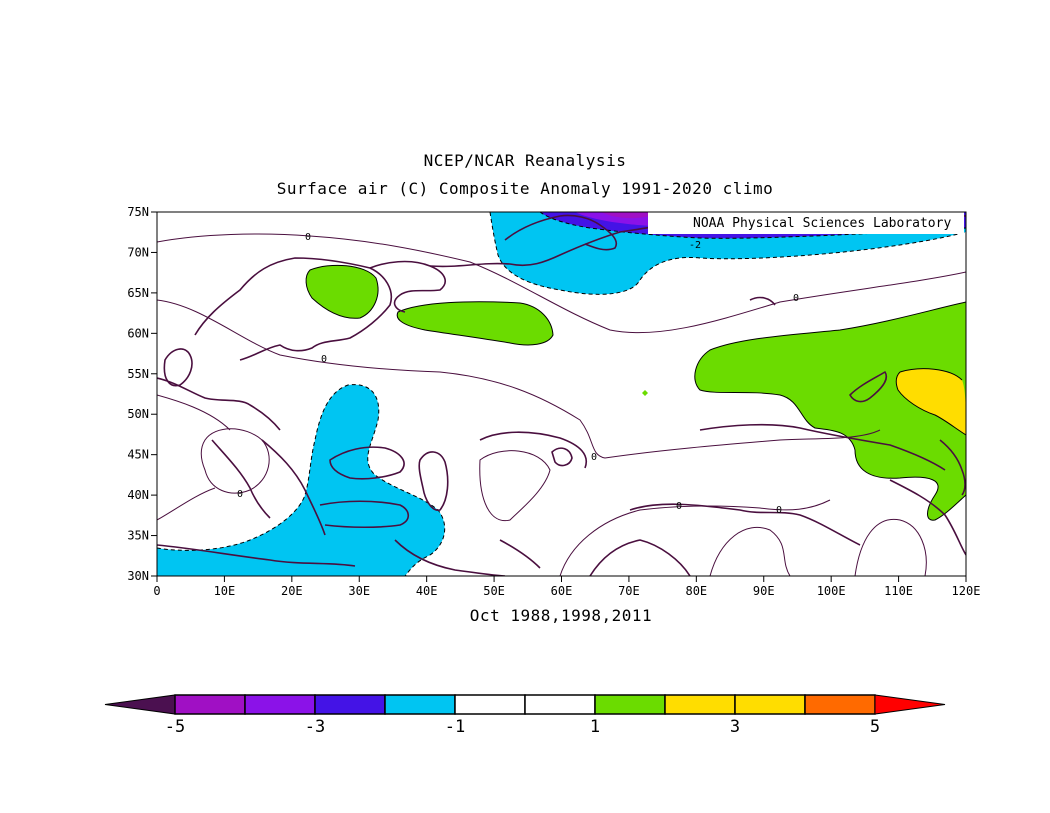  I want to click on cool-anomaly-europe, so click(301, 480).